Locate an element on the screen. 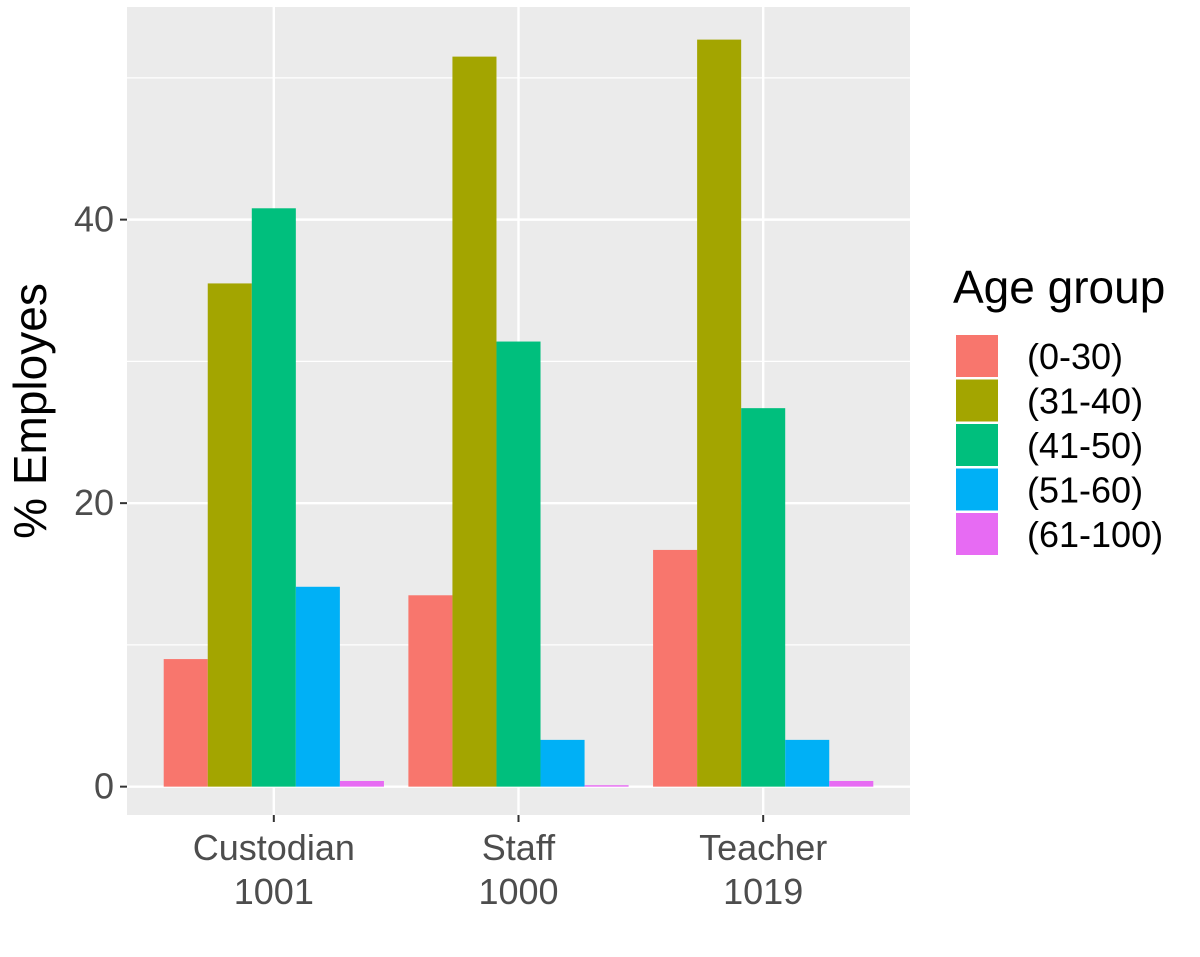 This screenshot has width=1200, height=957. y-axis: 0 20 40 is located at coordinates (100, 503).